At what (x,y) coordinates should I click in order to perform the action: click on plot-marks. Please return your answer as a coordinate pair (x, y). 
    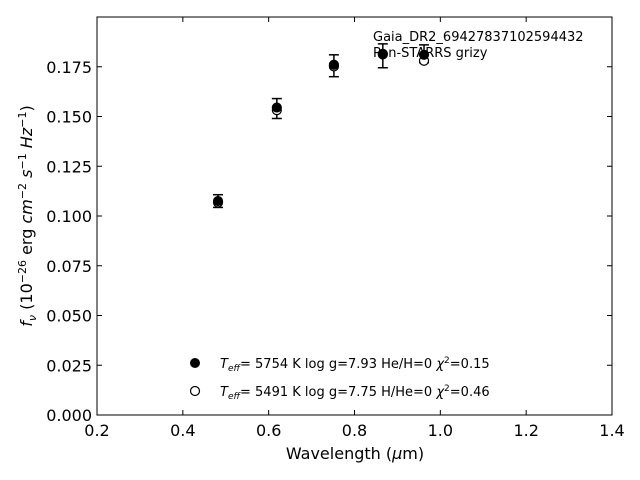
    Looking at the image, I should click on (321, 126).